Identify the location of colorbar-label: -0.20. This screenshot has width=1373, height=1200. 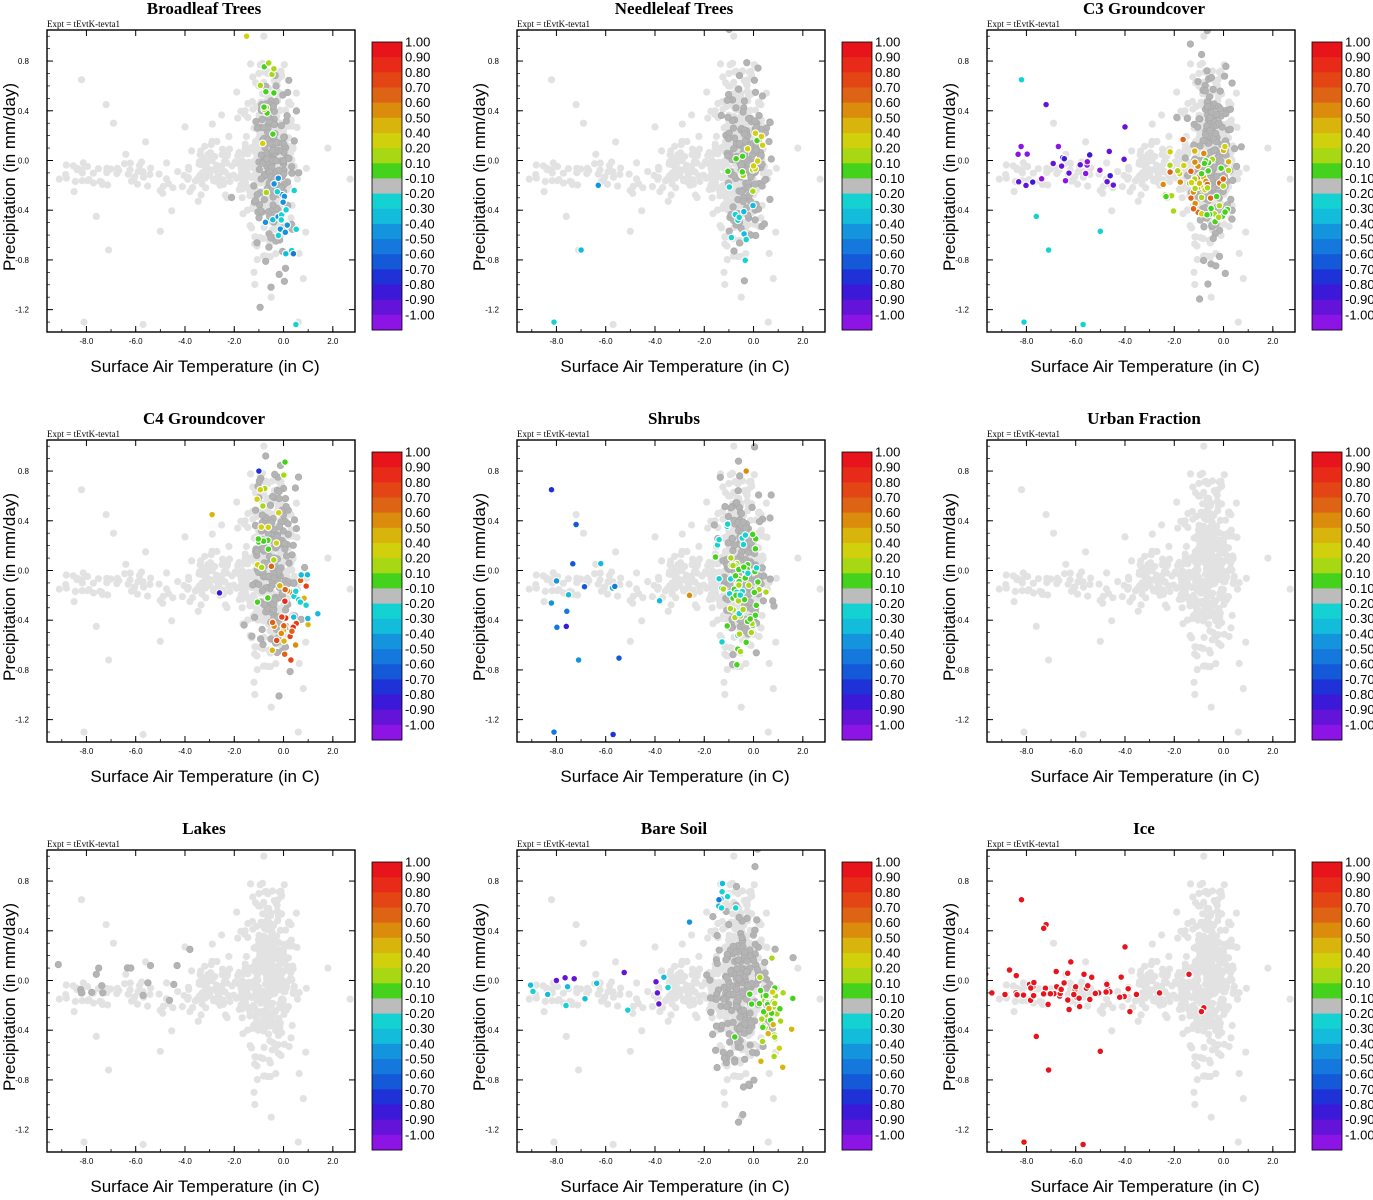
(890, 603).